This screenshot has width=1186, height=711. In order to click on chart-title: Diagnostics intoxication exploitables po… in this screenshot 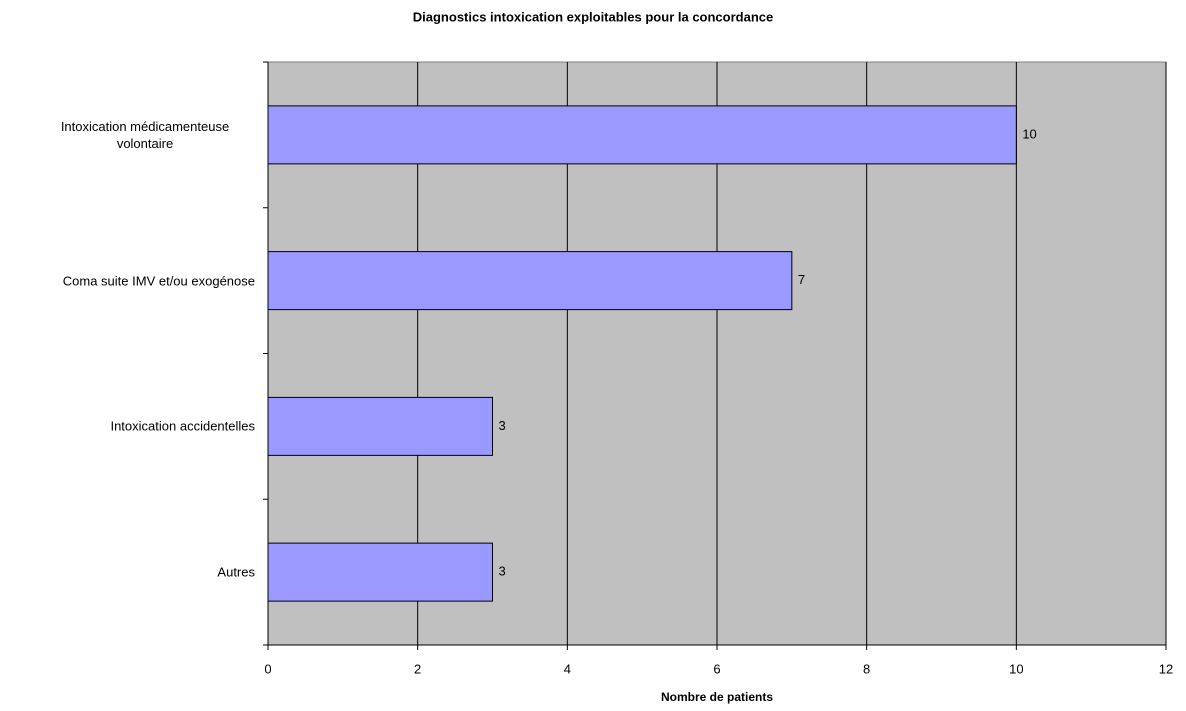, I will do `click(593, 16)`.